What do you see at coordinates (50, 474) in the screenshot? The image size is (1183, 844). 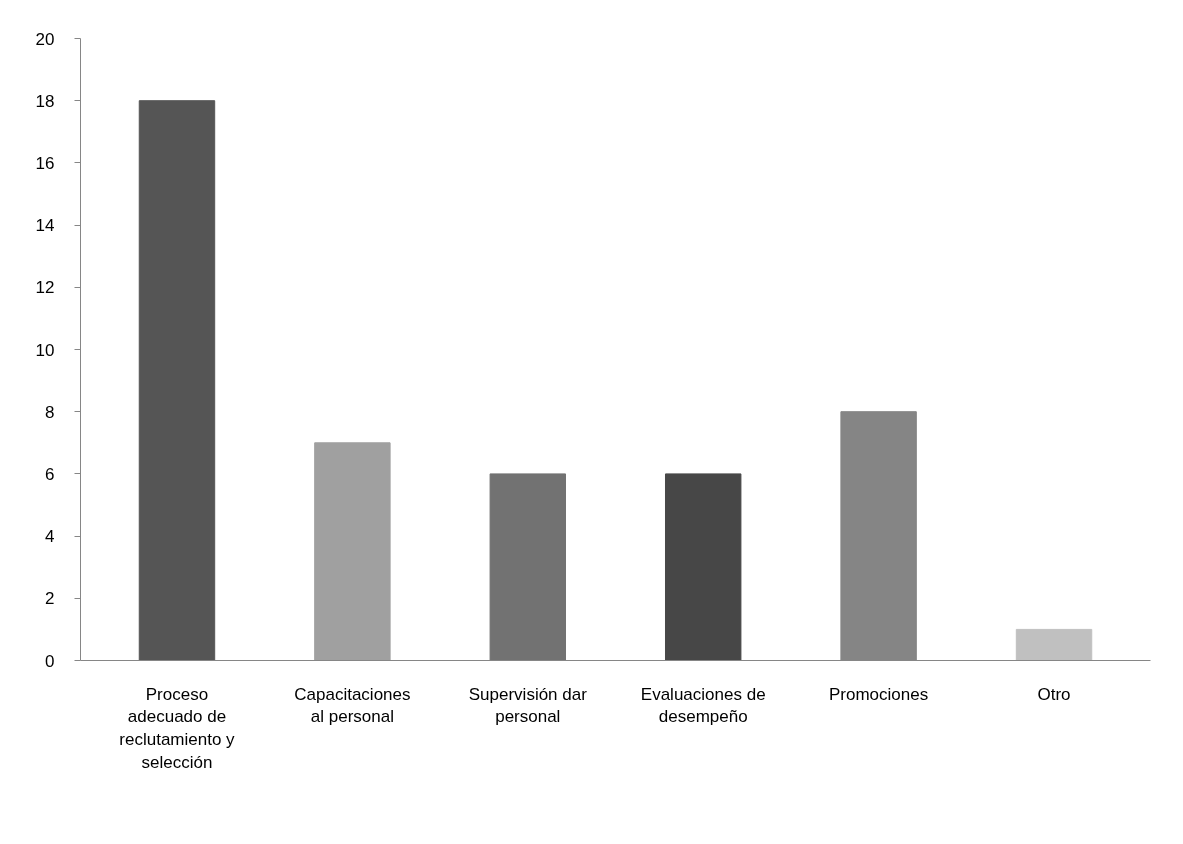 I see `y-tick-label: 6` at bounding box center [50, 474].